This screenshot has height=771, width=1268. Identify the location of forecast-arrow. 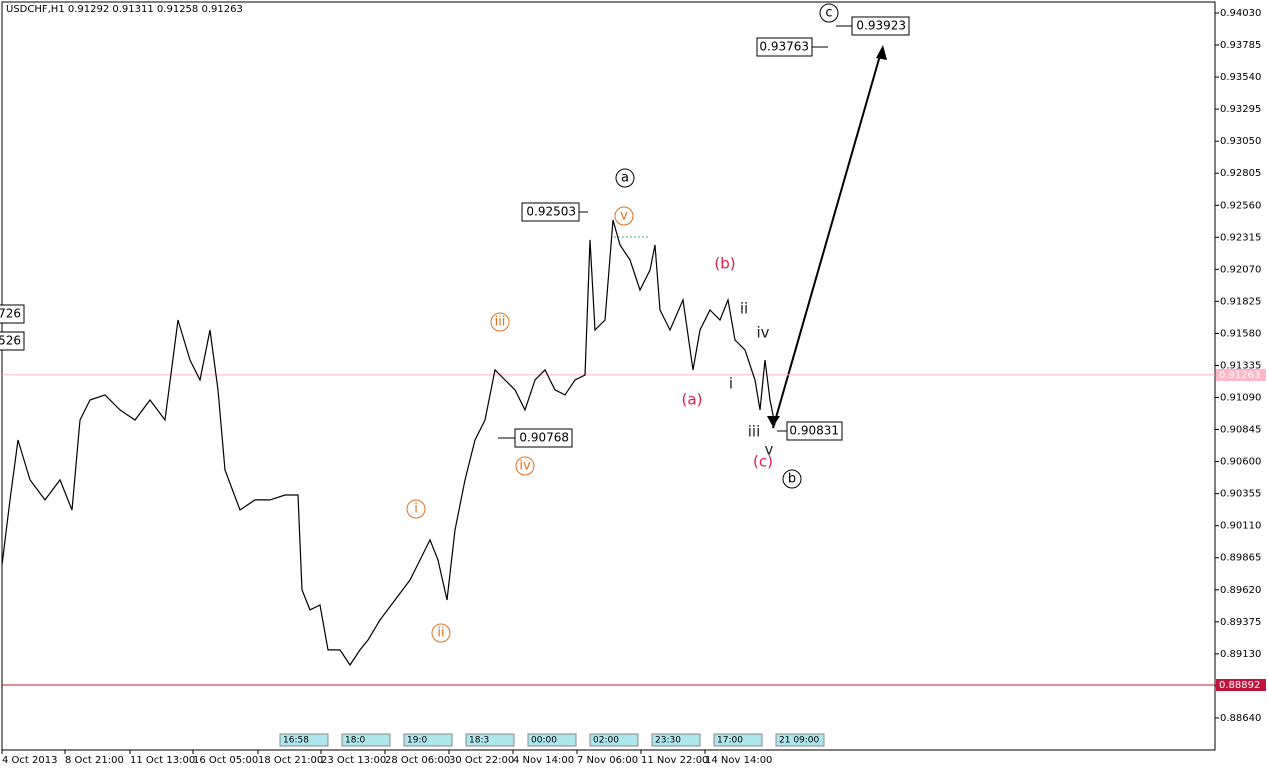
(827, 240).